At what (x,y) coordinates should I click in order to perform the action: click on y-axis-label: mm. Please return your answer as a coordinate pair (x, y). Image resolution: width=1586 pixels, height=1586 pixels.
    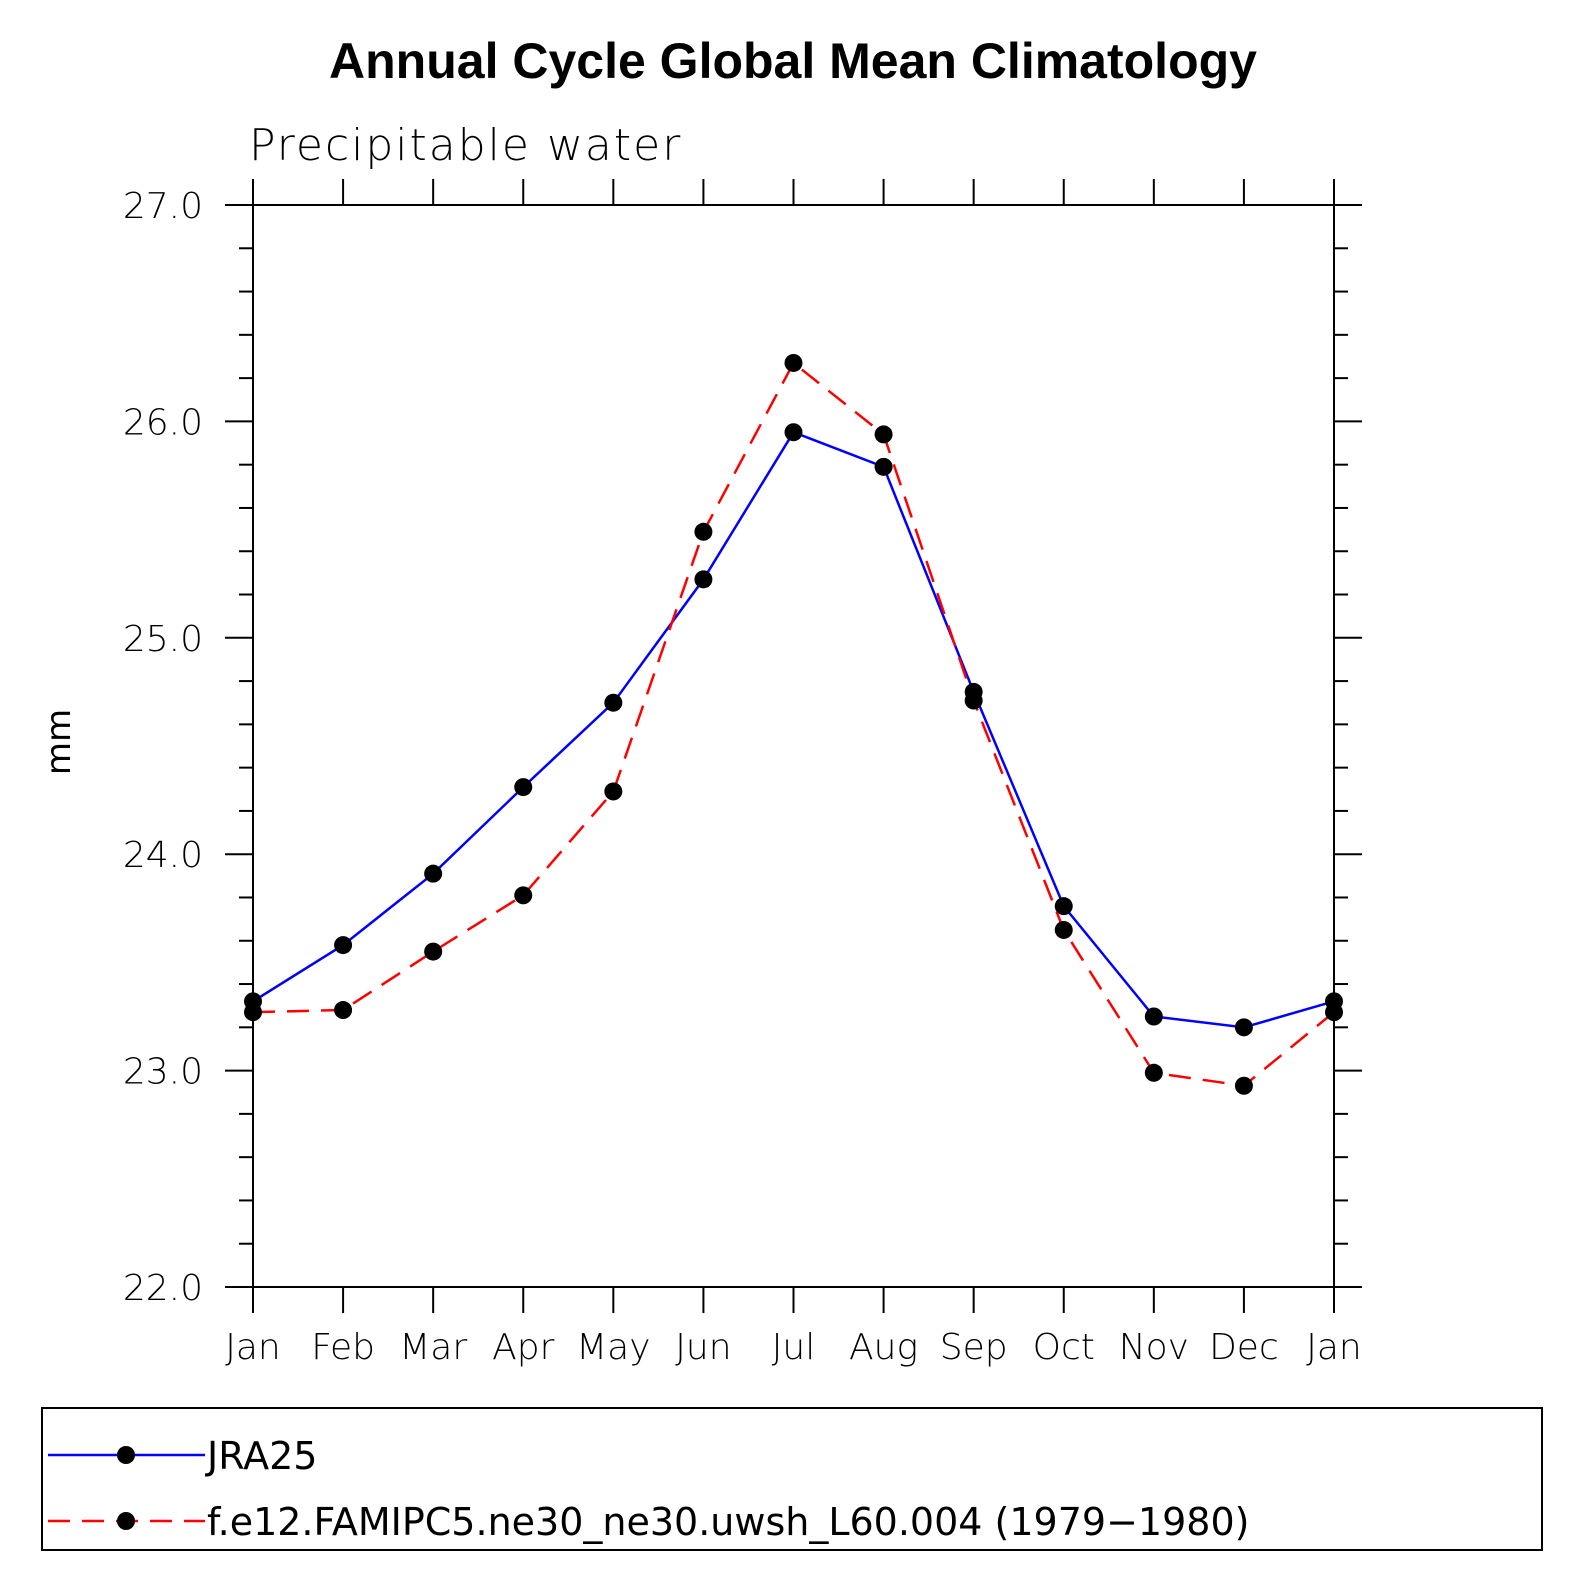
    Looking at the image, I should click on (59, 742).